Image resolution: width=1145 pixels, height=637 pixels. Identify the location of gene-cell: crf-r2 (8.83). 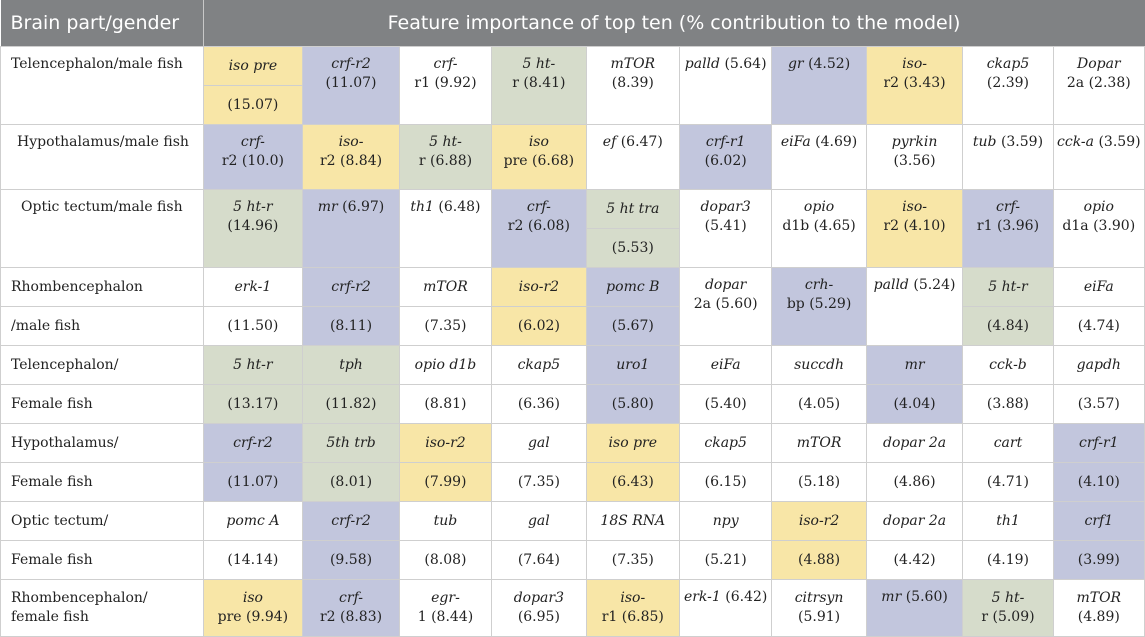
(351, 608).